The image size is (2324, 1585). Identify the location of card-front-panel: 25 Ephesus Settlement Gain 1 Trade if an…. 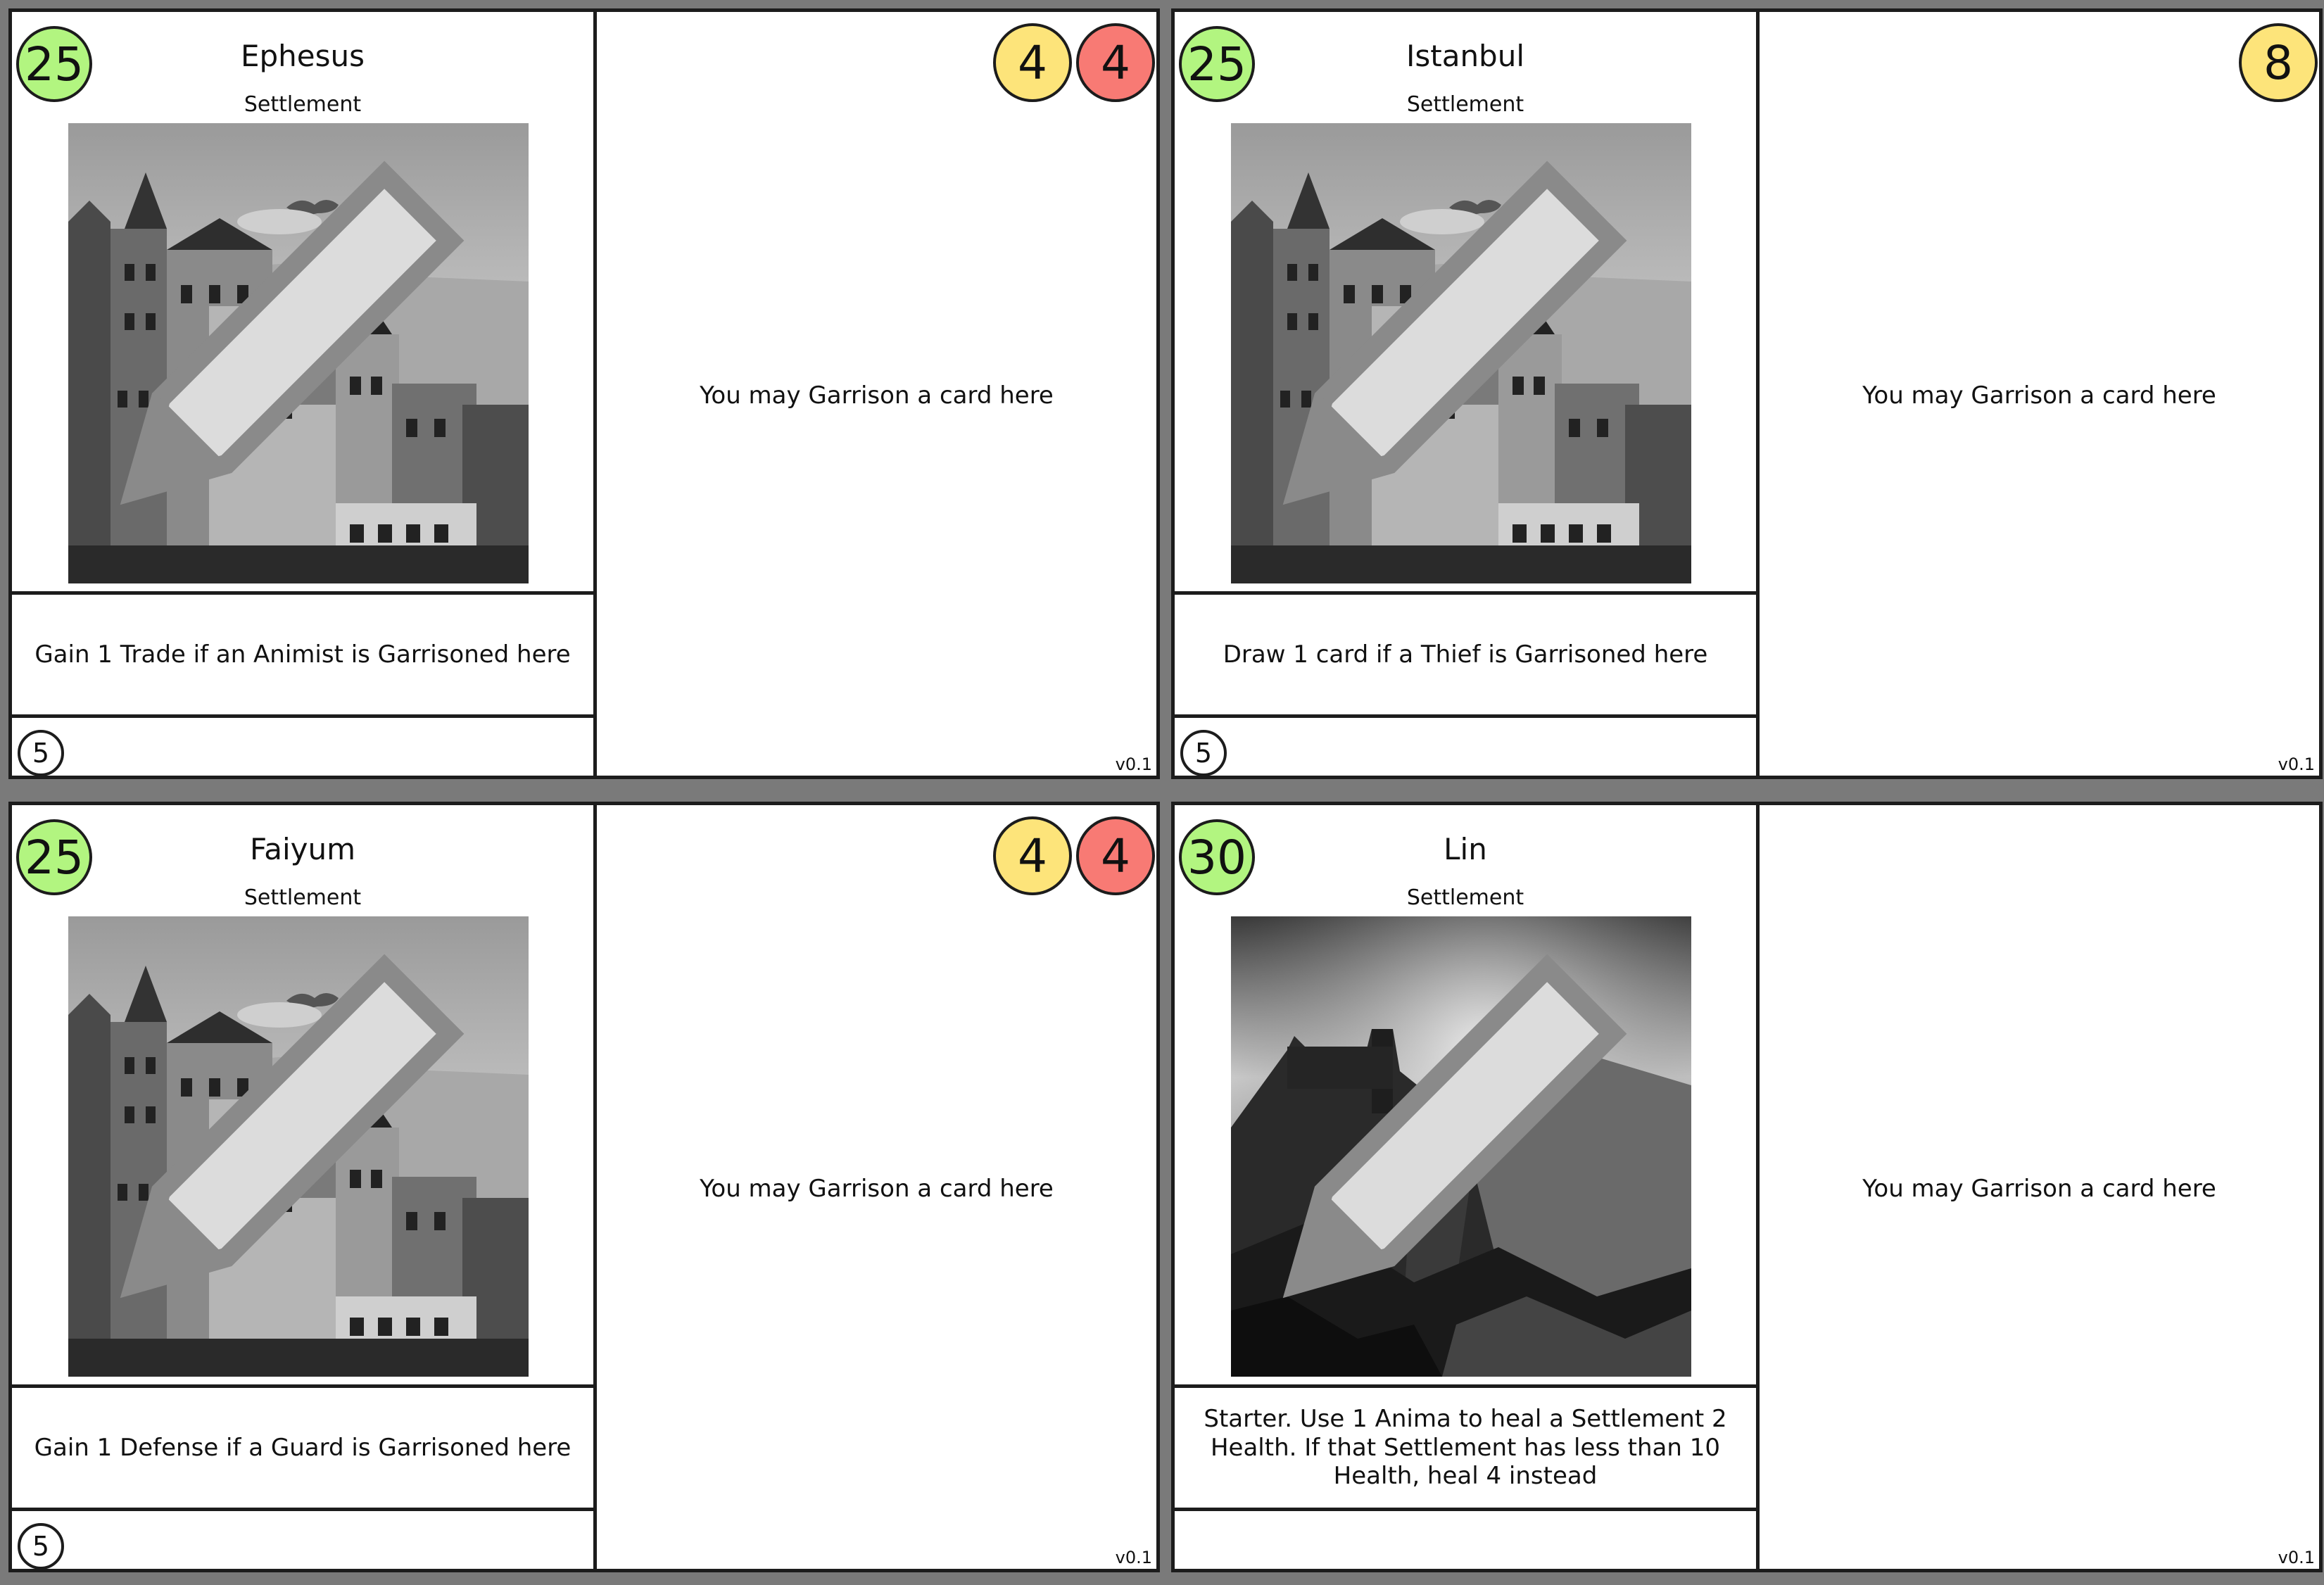
(304, 394).